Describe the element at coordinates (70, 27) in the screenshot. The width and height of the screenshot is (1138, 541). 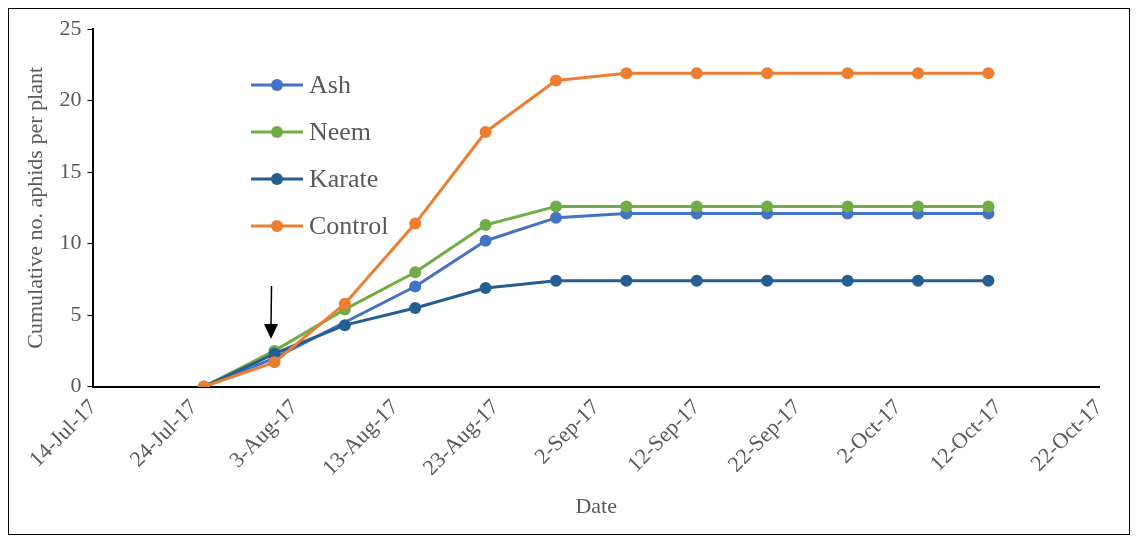
I see `y-tick-label: 25` at that location.